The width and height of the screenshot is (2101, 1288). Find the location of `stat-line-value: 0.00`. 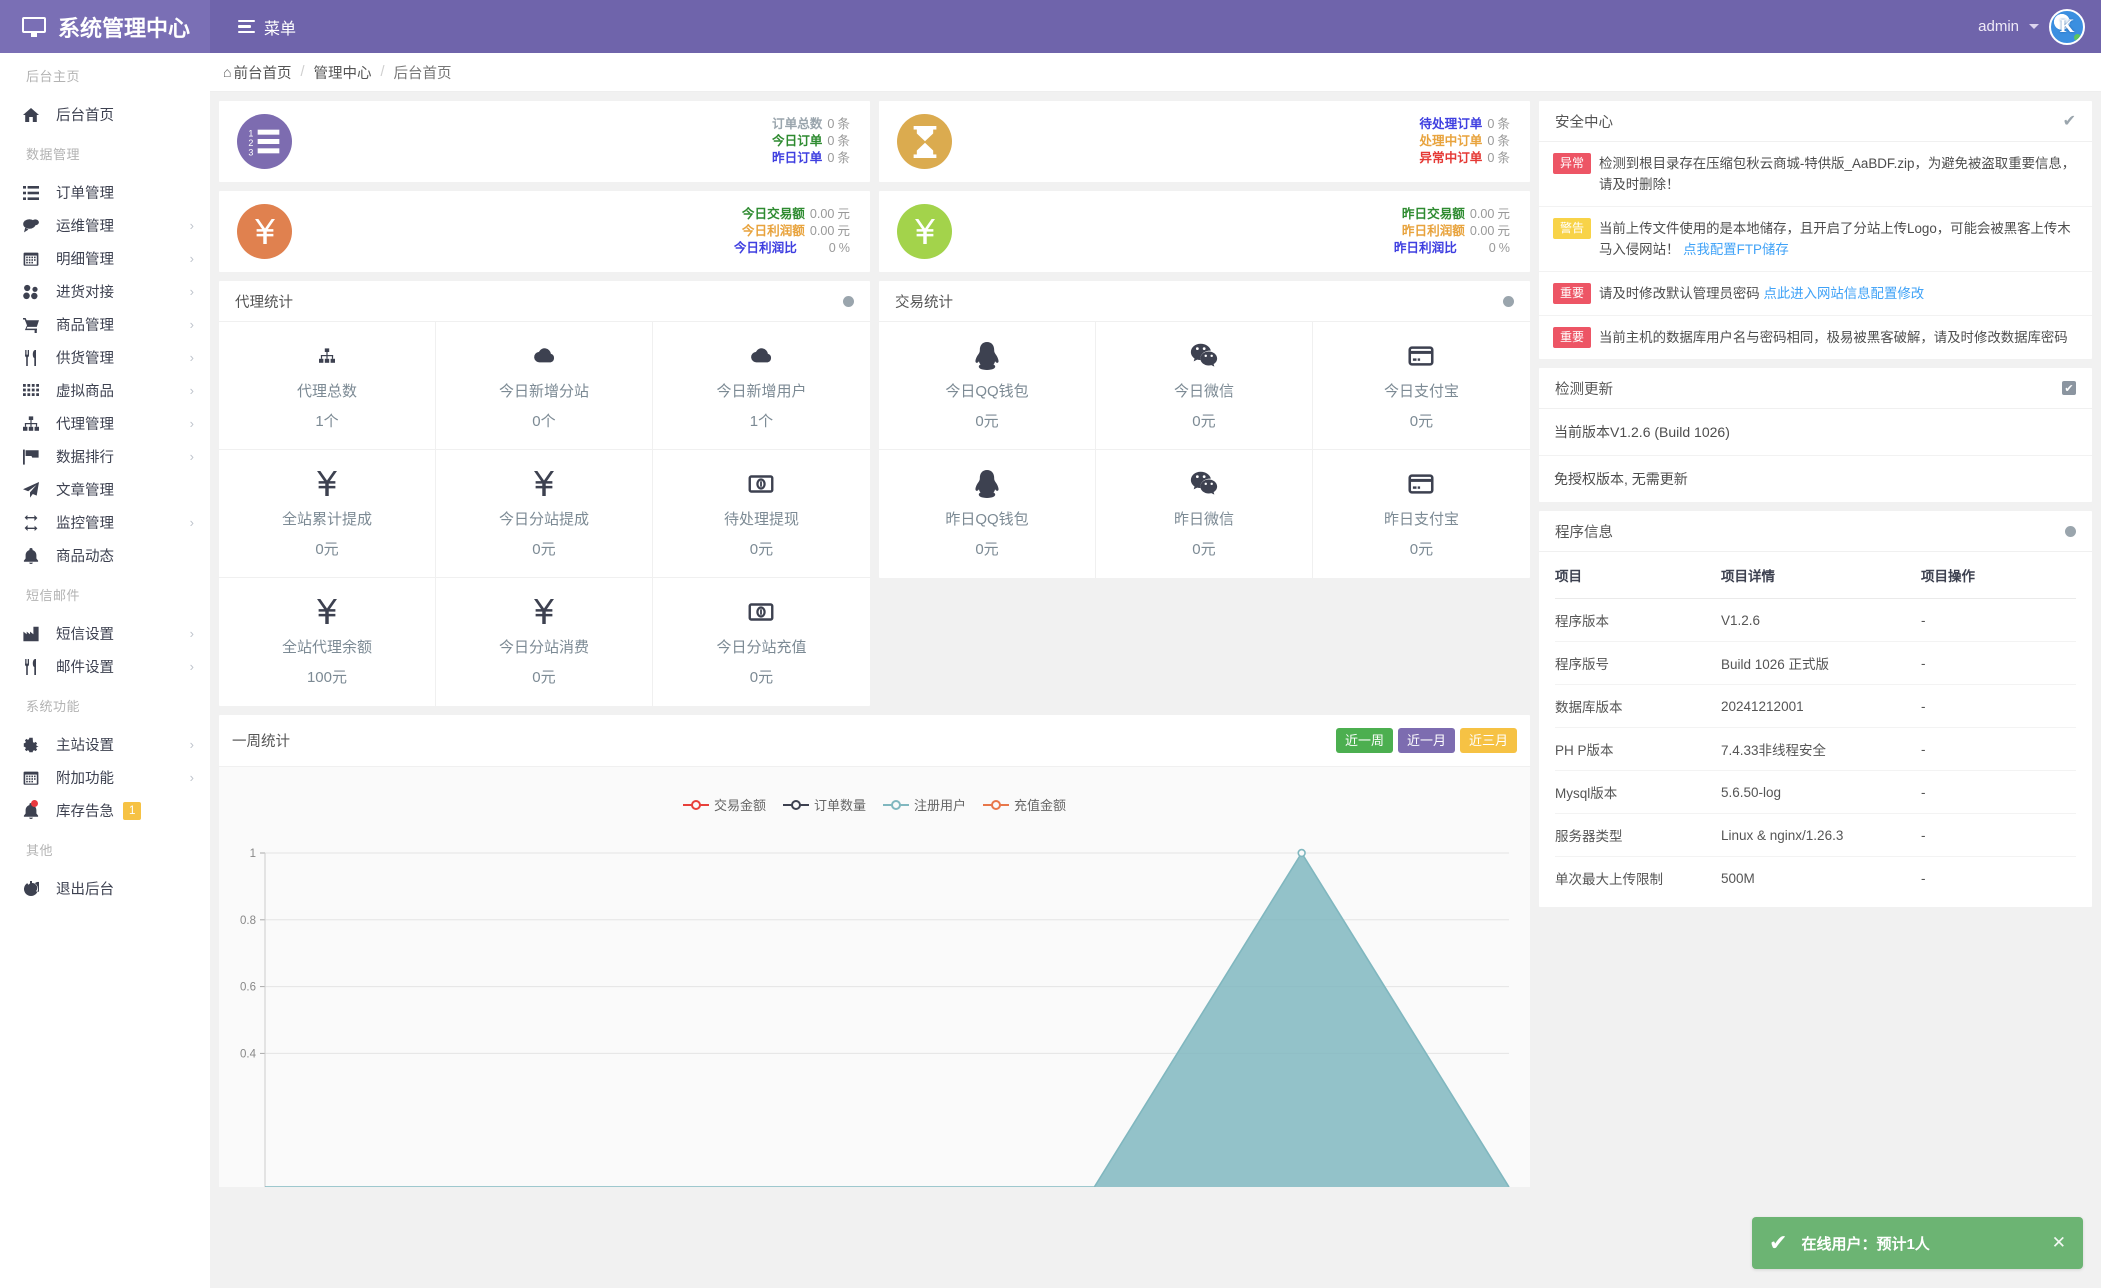

stat-line-value: 0.00 is located at coordinates (1482, 231).